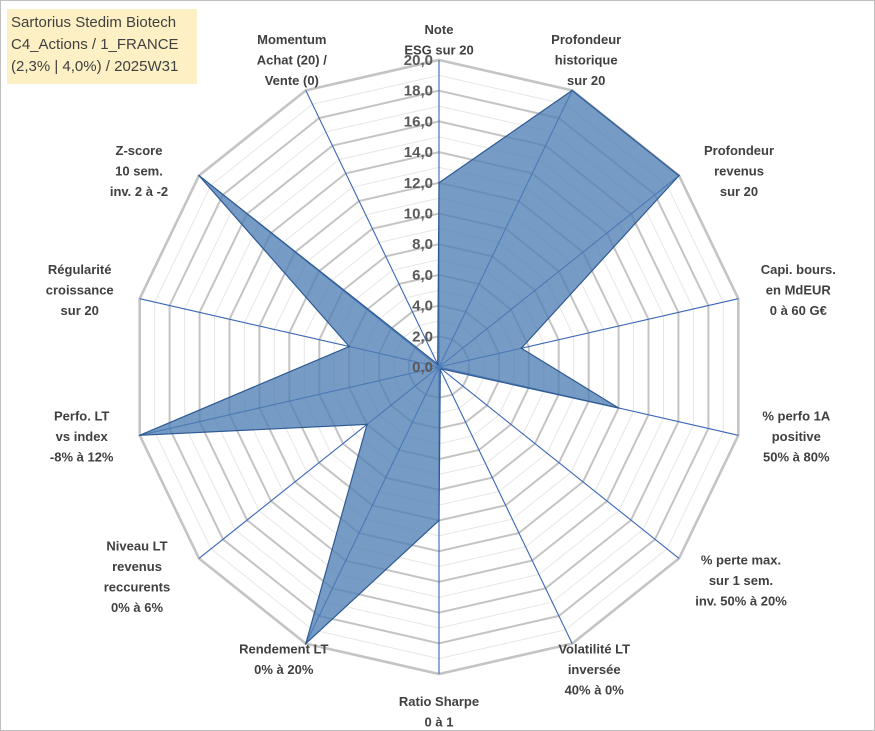  I want to click on tick-label: 10,0, so click(418, 214).